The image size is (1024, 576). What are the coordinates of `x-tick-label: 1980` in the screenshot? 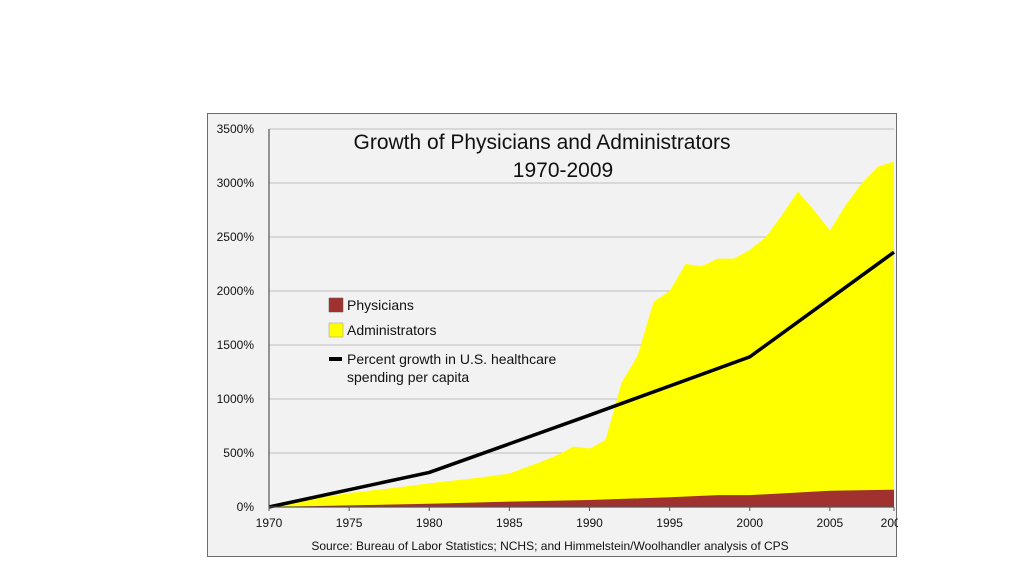 It's located at (429, 523).